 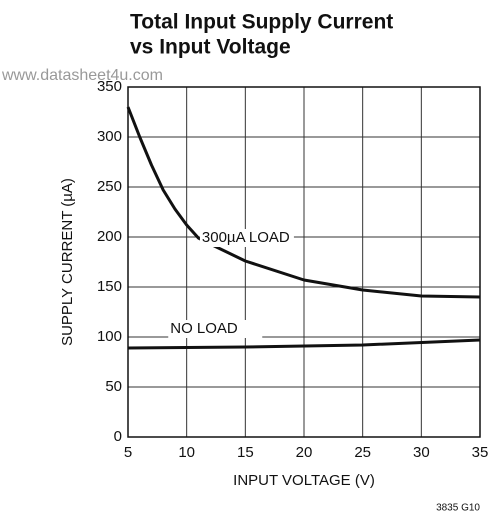 I want to click on footnote: 3835 G10, so click(x=458, y=508).